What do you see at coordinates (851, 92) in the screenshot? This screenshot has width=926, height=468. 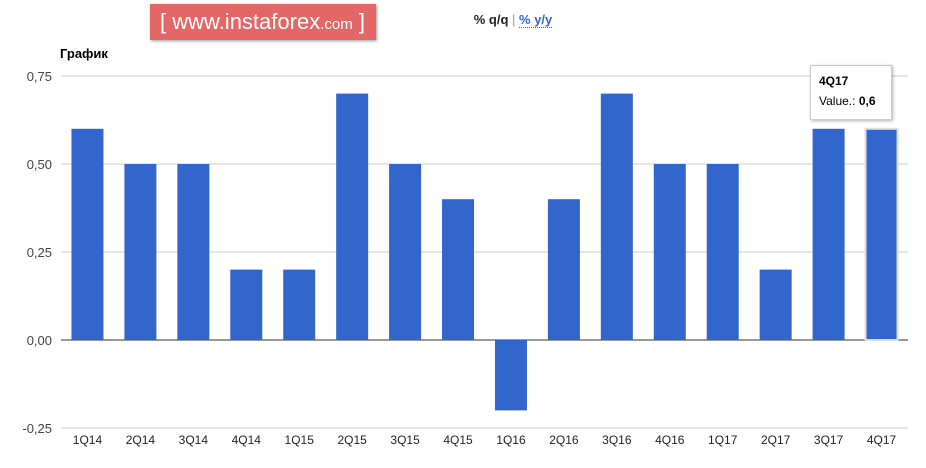 I see `tooltip: 4Q17 Value.: 0,6` at bounding box center [851, 92].